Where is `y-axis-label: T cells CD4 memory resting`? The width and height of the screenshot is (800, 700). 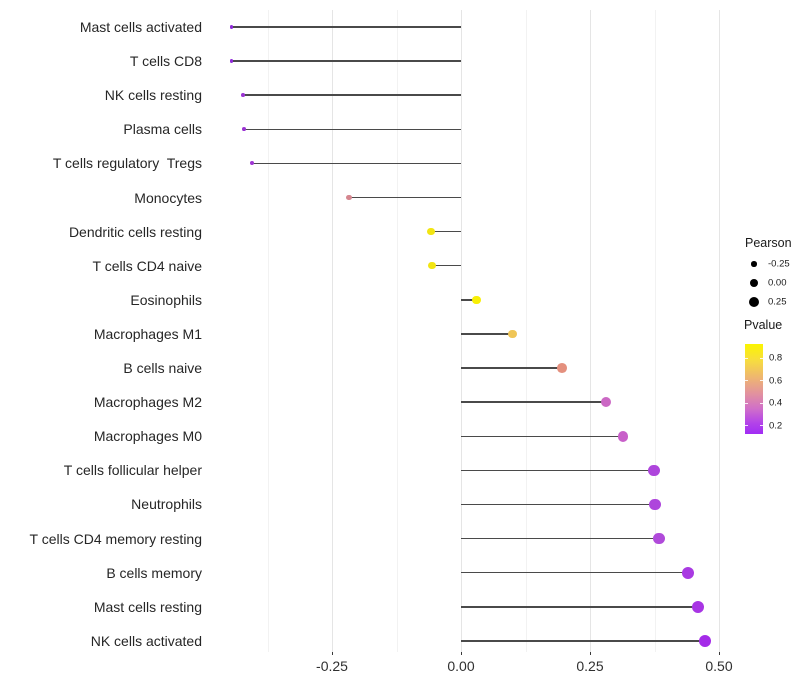
y-axis-label: T cells CD4 memory resting is located at coordinates (115, 538).